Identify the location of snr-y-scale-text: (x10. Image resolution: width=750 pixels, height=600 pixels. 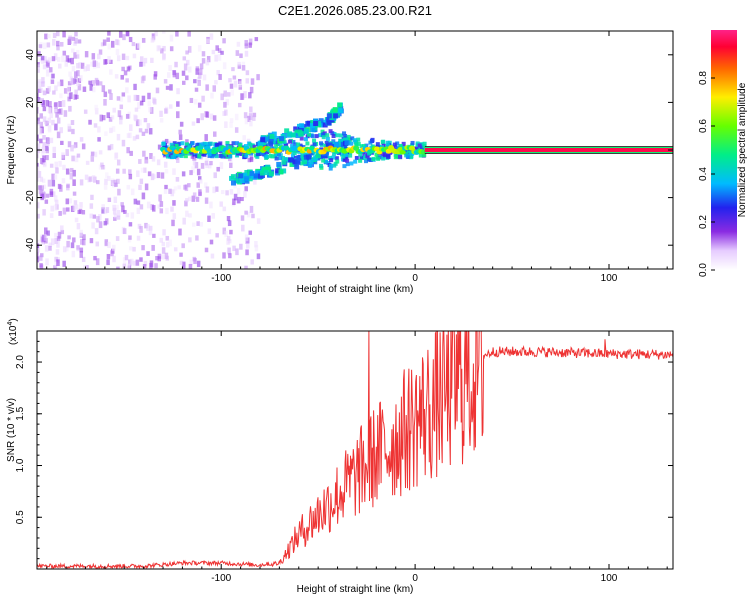
(13, 335).